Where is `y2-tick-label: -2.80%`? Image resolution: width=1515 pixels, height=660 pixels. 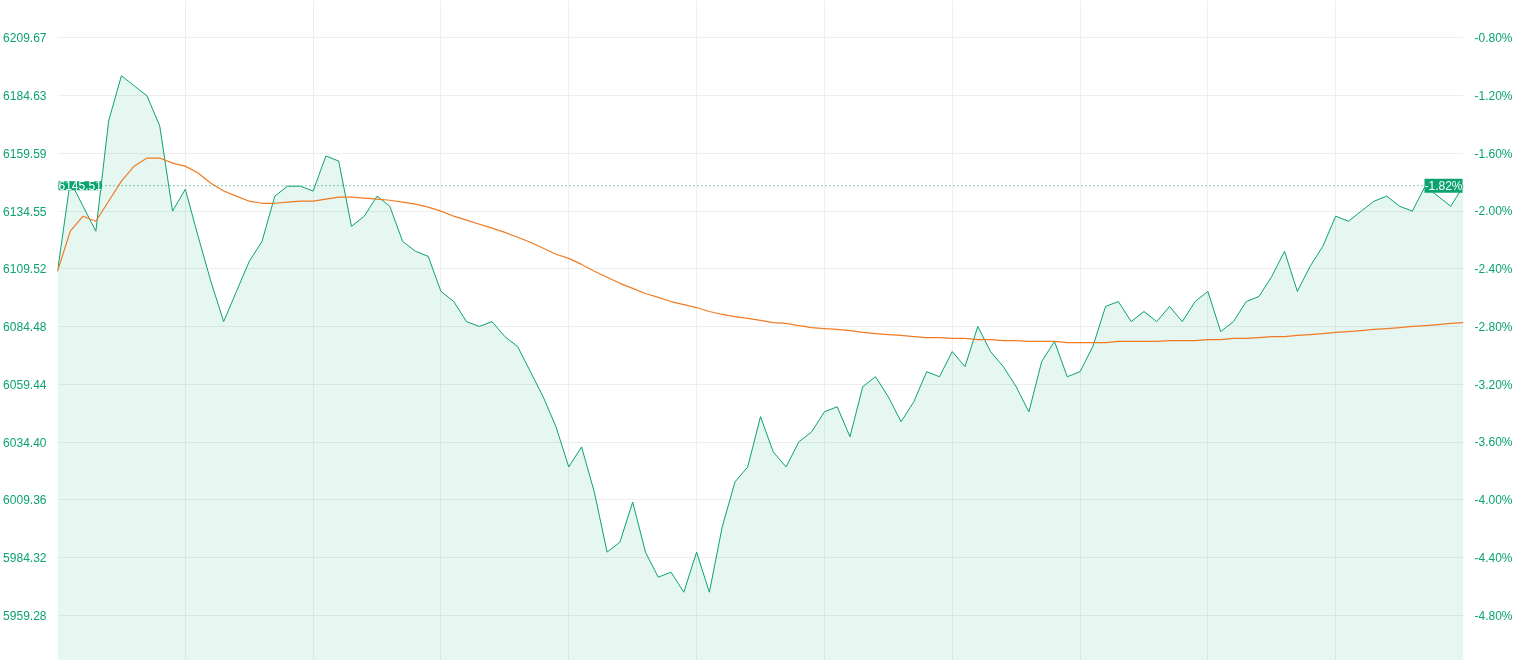 y2-tick-label: -2.80% is located at coordinates (1493, 326).